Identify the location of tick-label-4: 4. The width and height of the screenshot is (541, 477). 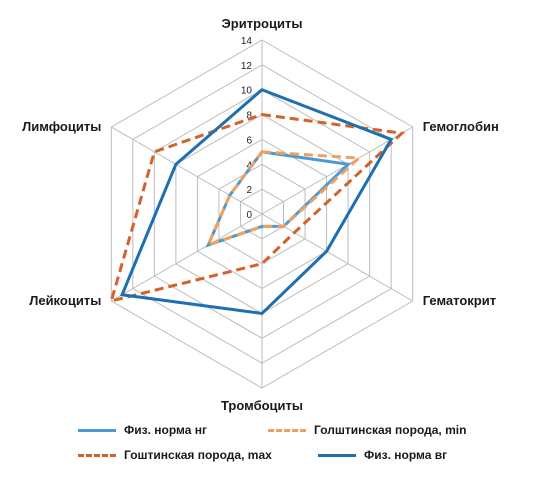
(249, 165).